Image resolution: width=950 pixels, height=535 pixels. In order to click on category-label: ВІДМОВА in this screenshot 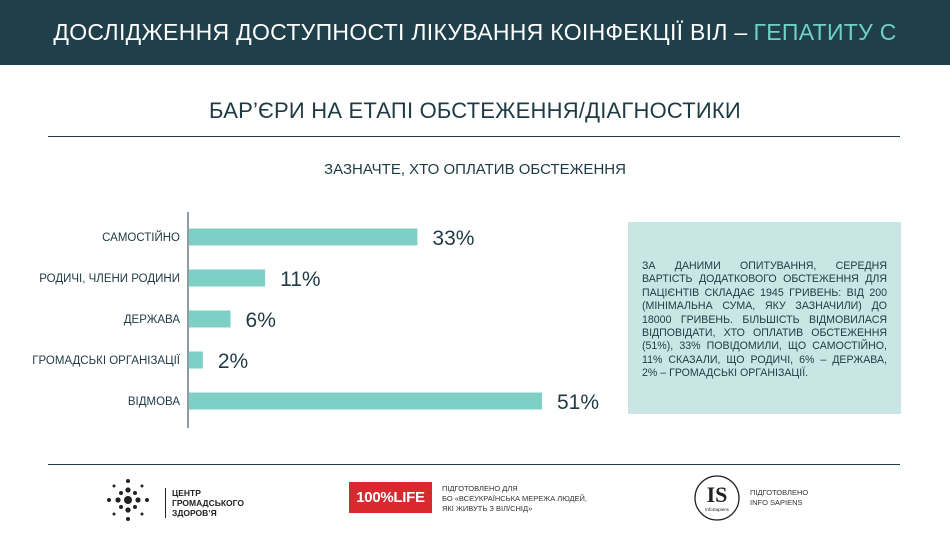, I will do `click(154, 402)`.